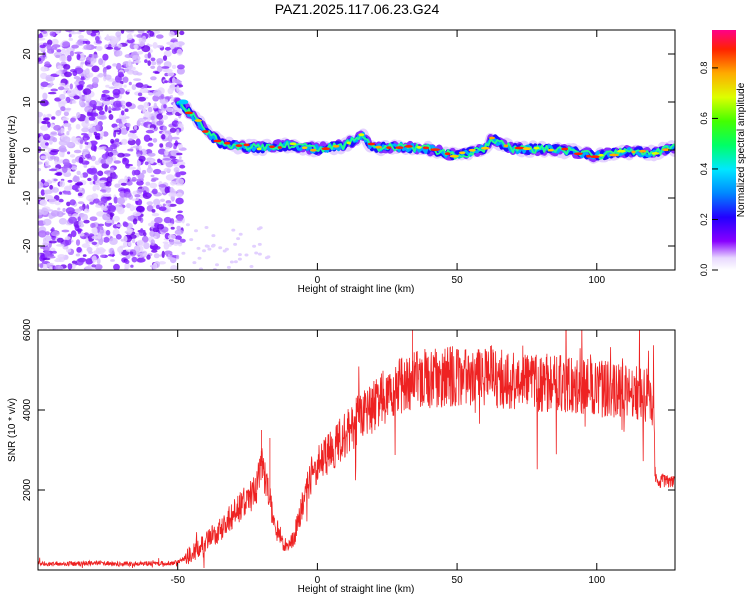 The image size is (750, 600). What do you see at coordinates (154, 167) in the screenshot?
I see `spectrogram-noise-speckle` at bounding box center [154, 167].